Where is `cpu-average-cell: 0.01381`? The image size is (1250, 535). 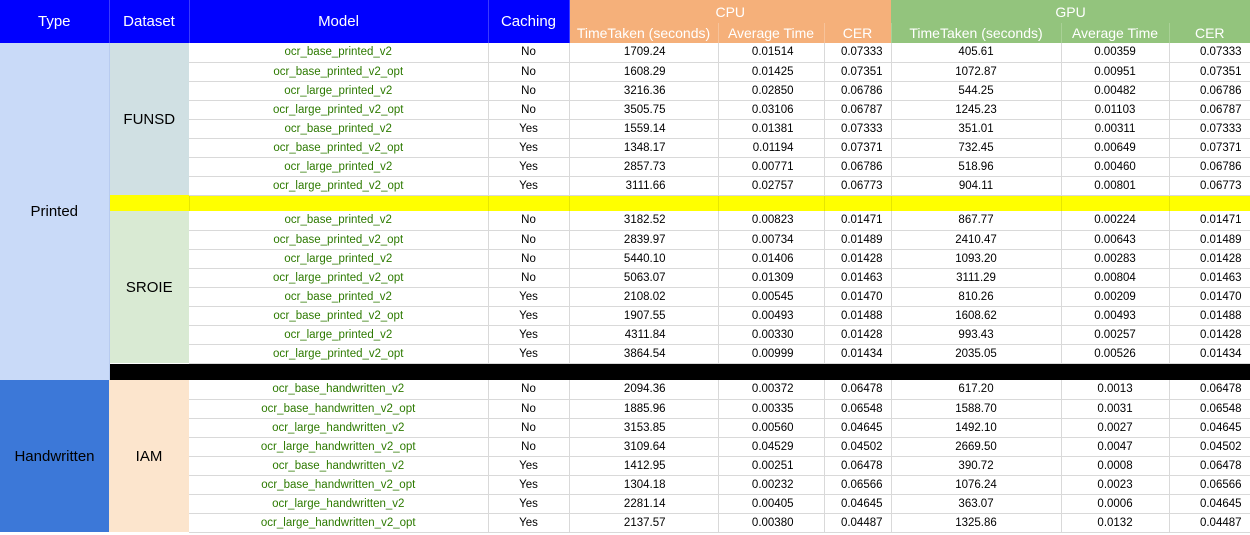 cpu-average-cell: 0.01381 is located at coordinates (771, 129).